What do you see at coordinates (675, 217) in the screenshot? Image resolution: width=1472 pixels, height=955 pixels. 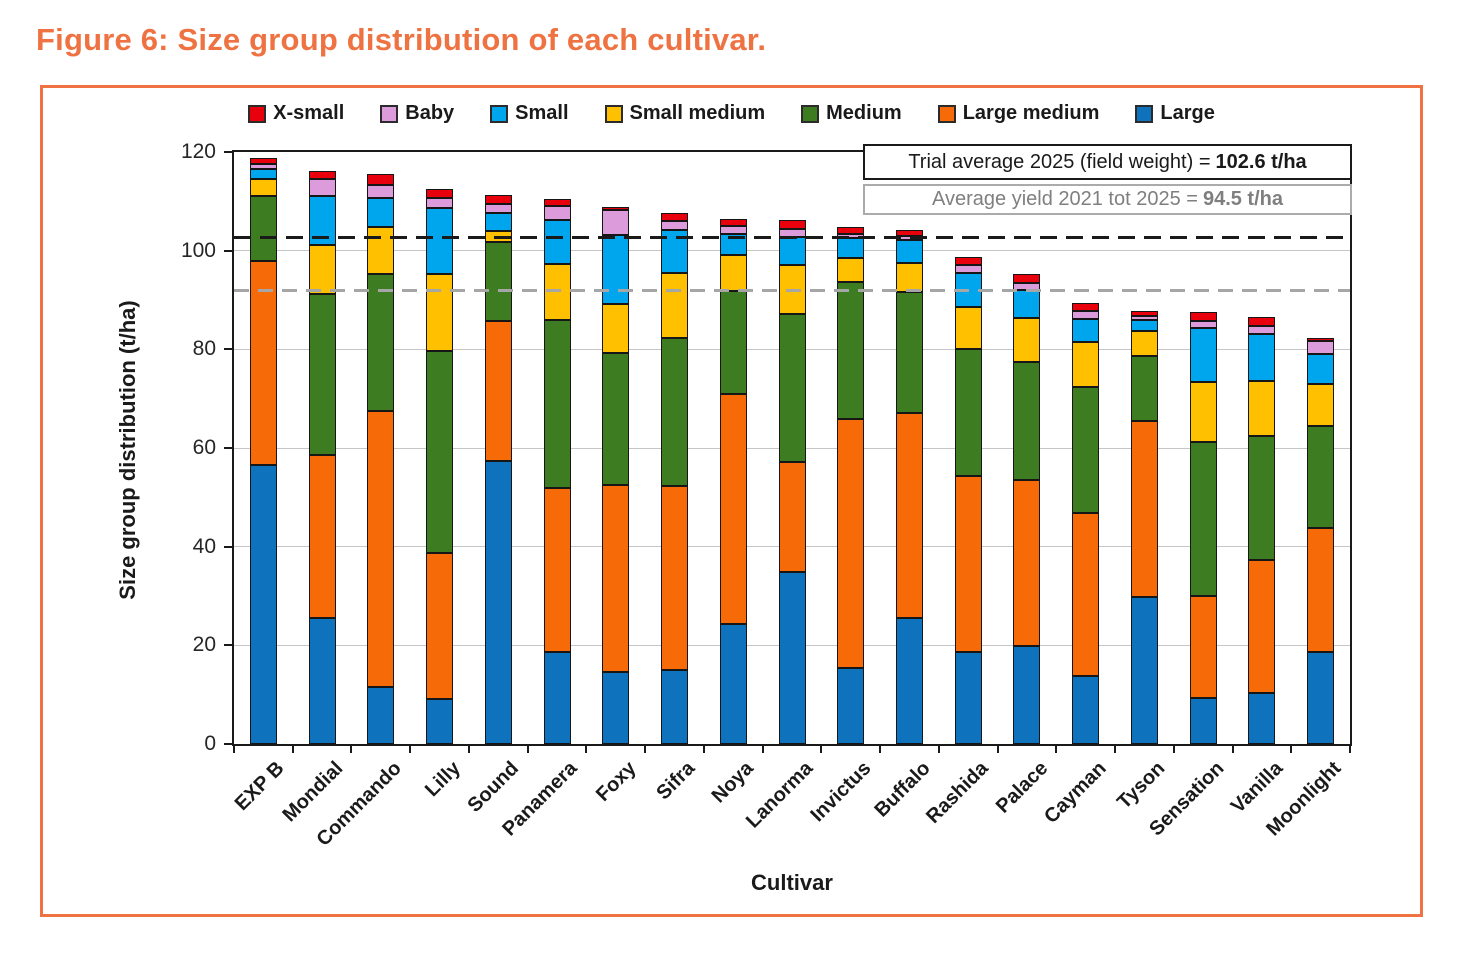 I see `bar-segment-sifra-x-small` at bounding box center [675, 217].